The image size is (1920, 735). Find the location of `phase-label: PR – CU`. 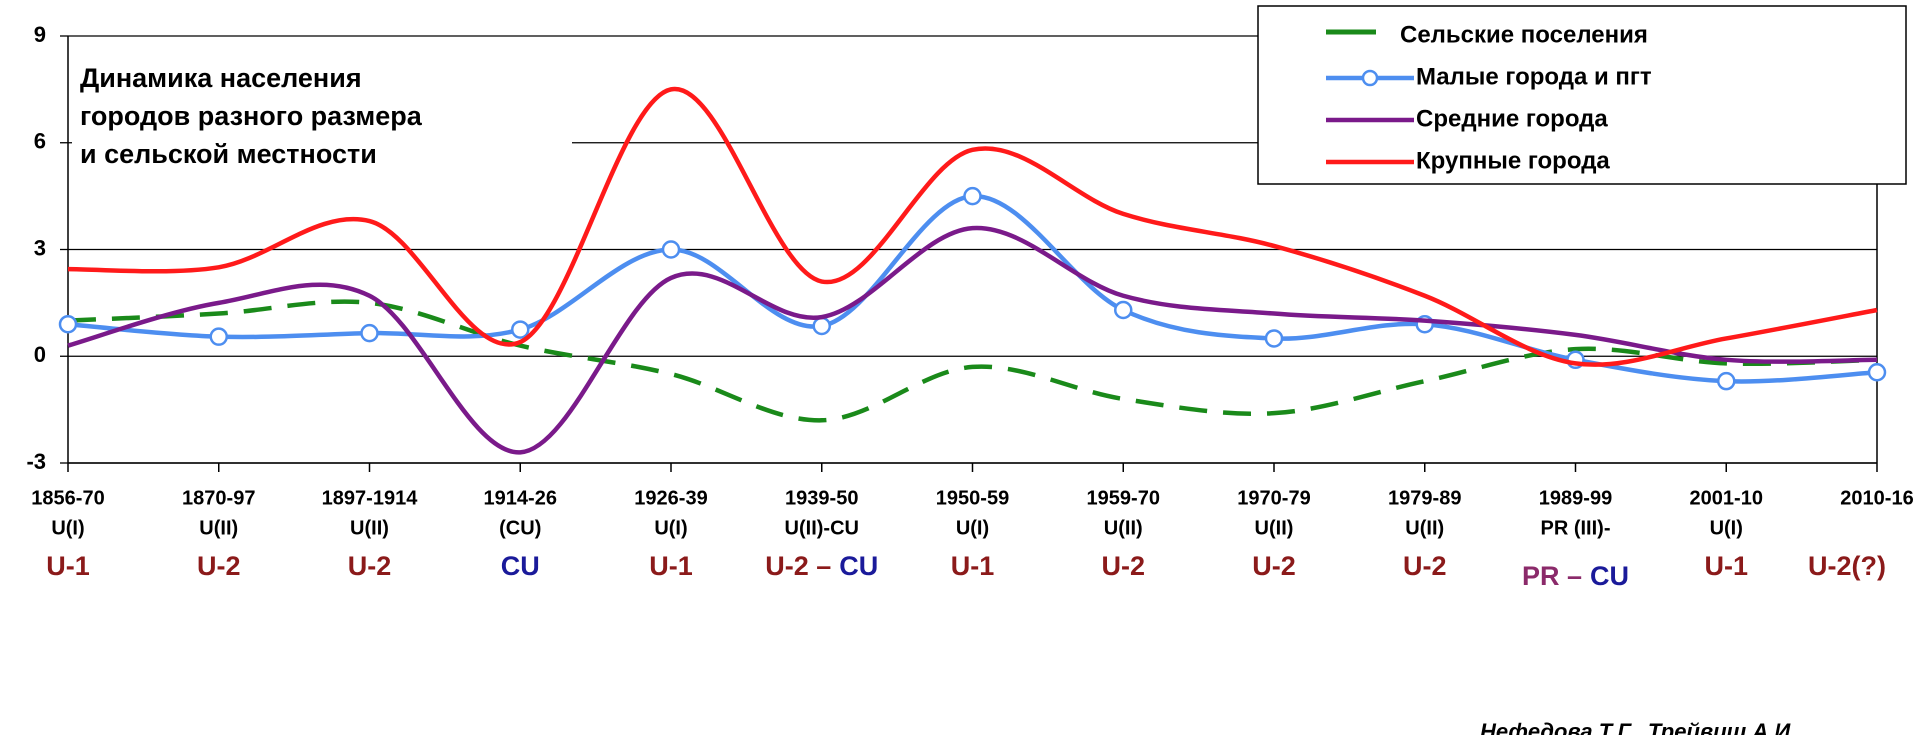

phase-label: PR – CU is located at coordinates (1575, 576).